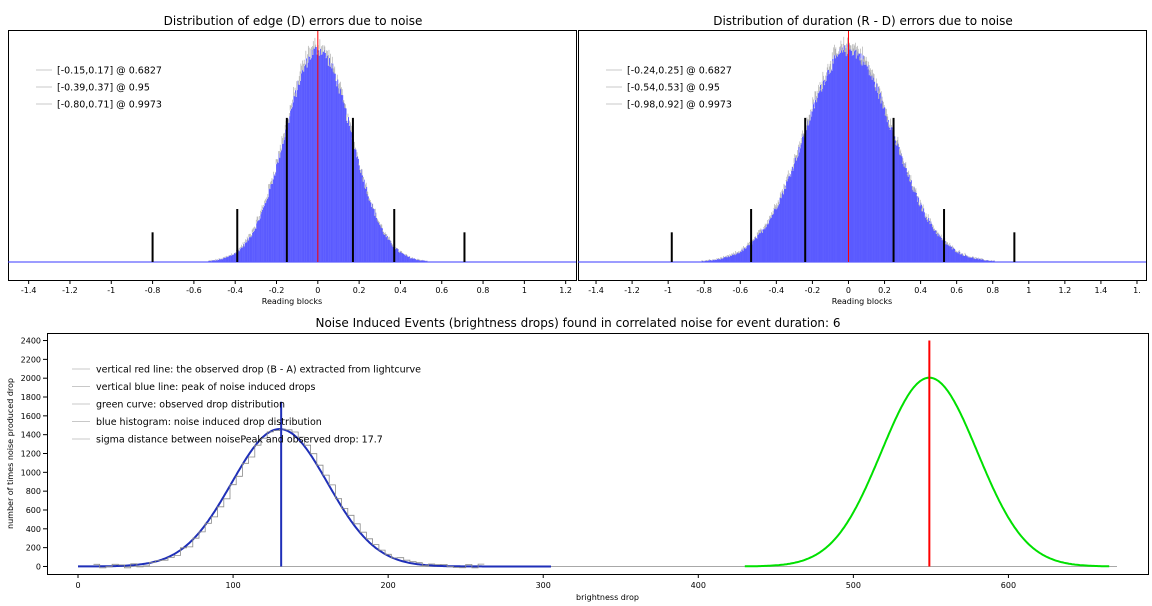 The image size is (1152, 606). Describe the element at coordinates (1028, 290) in the screenshot. I see `x-tick-label: 1` at that location.